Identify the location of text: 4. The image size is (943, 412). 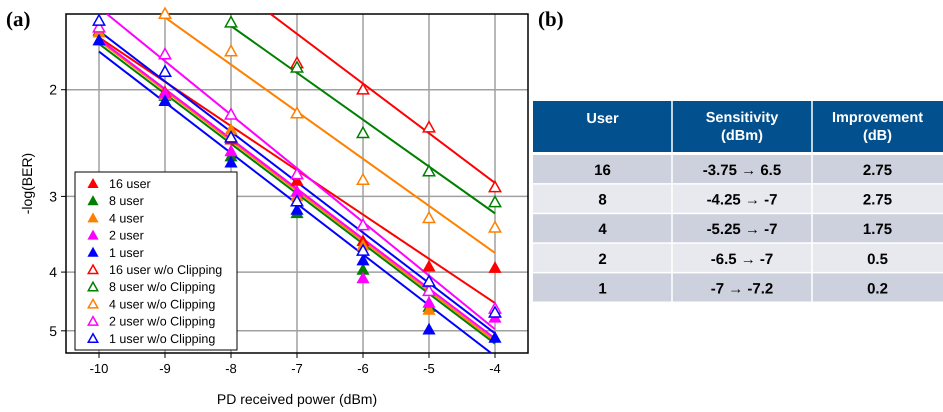
(602, 229).